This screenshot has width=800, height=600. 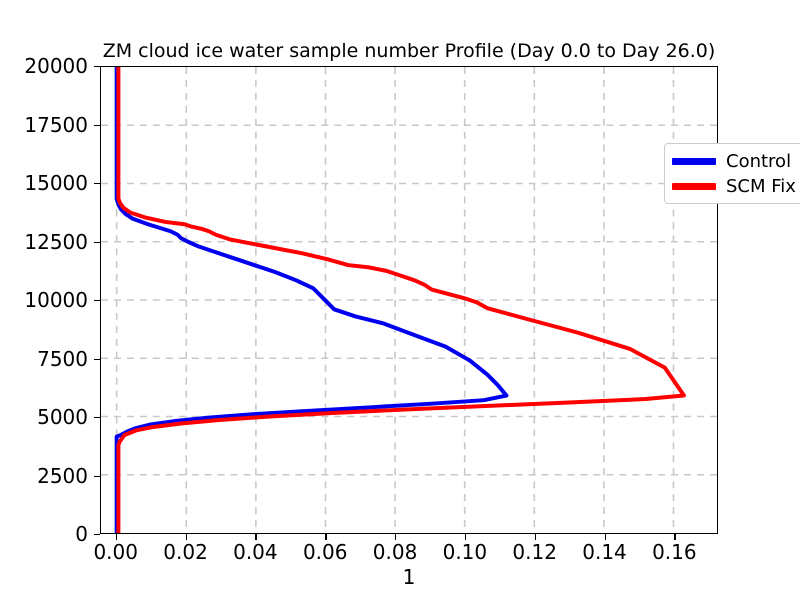 I want to click on legend-item-scm-fix: SCM Fix, so click(x=736, y=186).